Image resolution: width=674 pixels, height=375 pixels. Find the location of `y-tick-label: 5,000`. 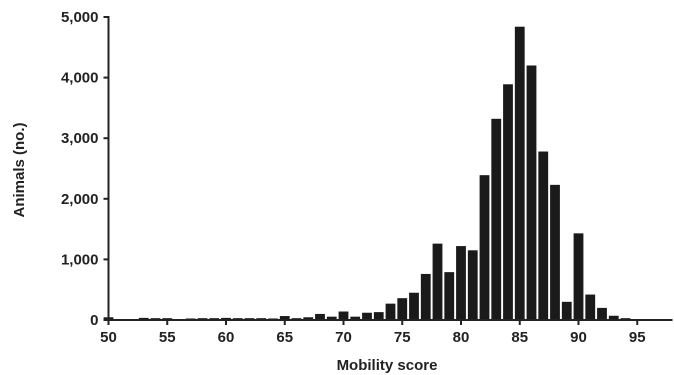

y-tick-label: 5,000 is located at coordinates (80, 17).